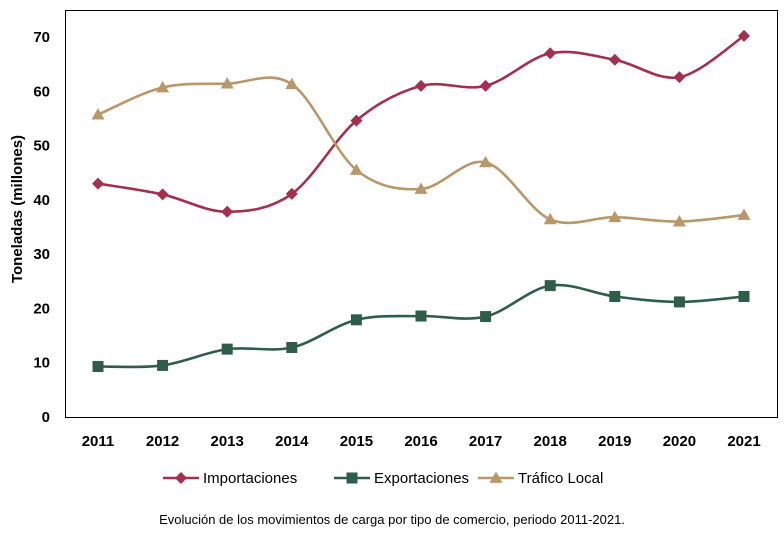 Image resolution: width=784 pixels, height=538 pixels. Describe the element at coordinates (41, 308) in the screenshot. I see `y-tick-label: 20` at that location.